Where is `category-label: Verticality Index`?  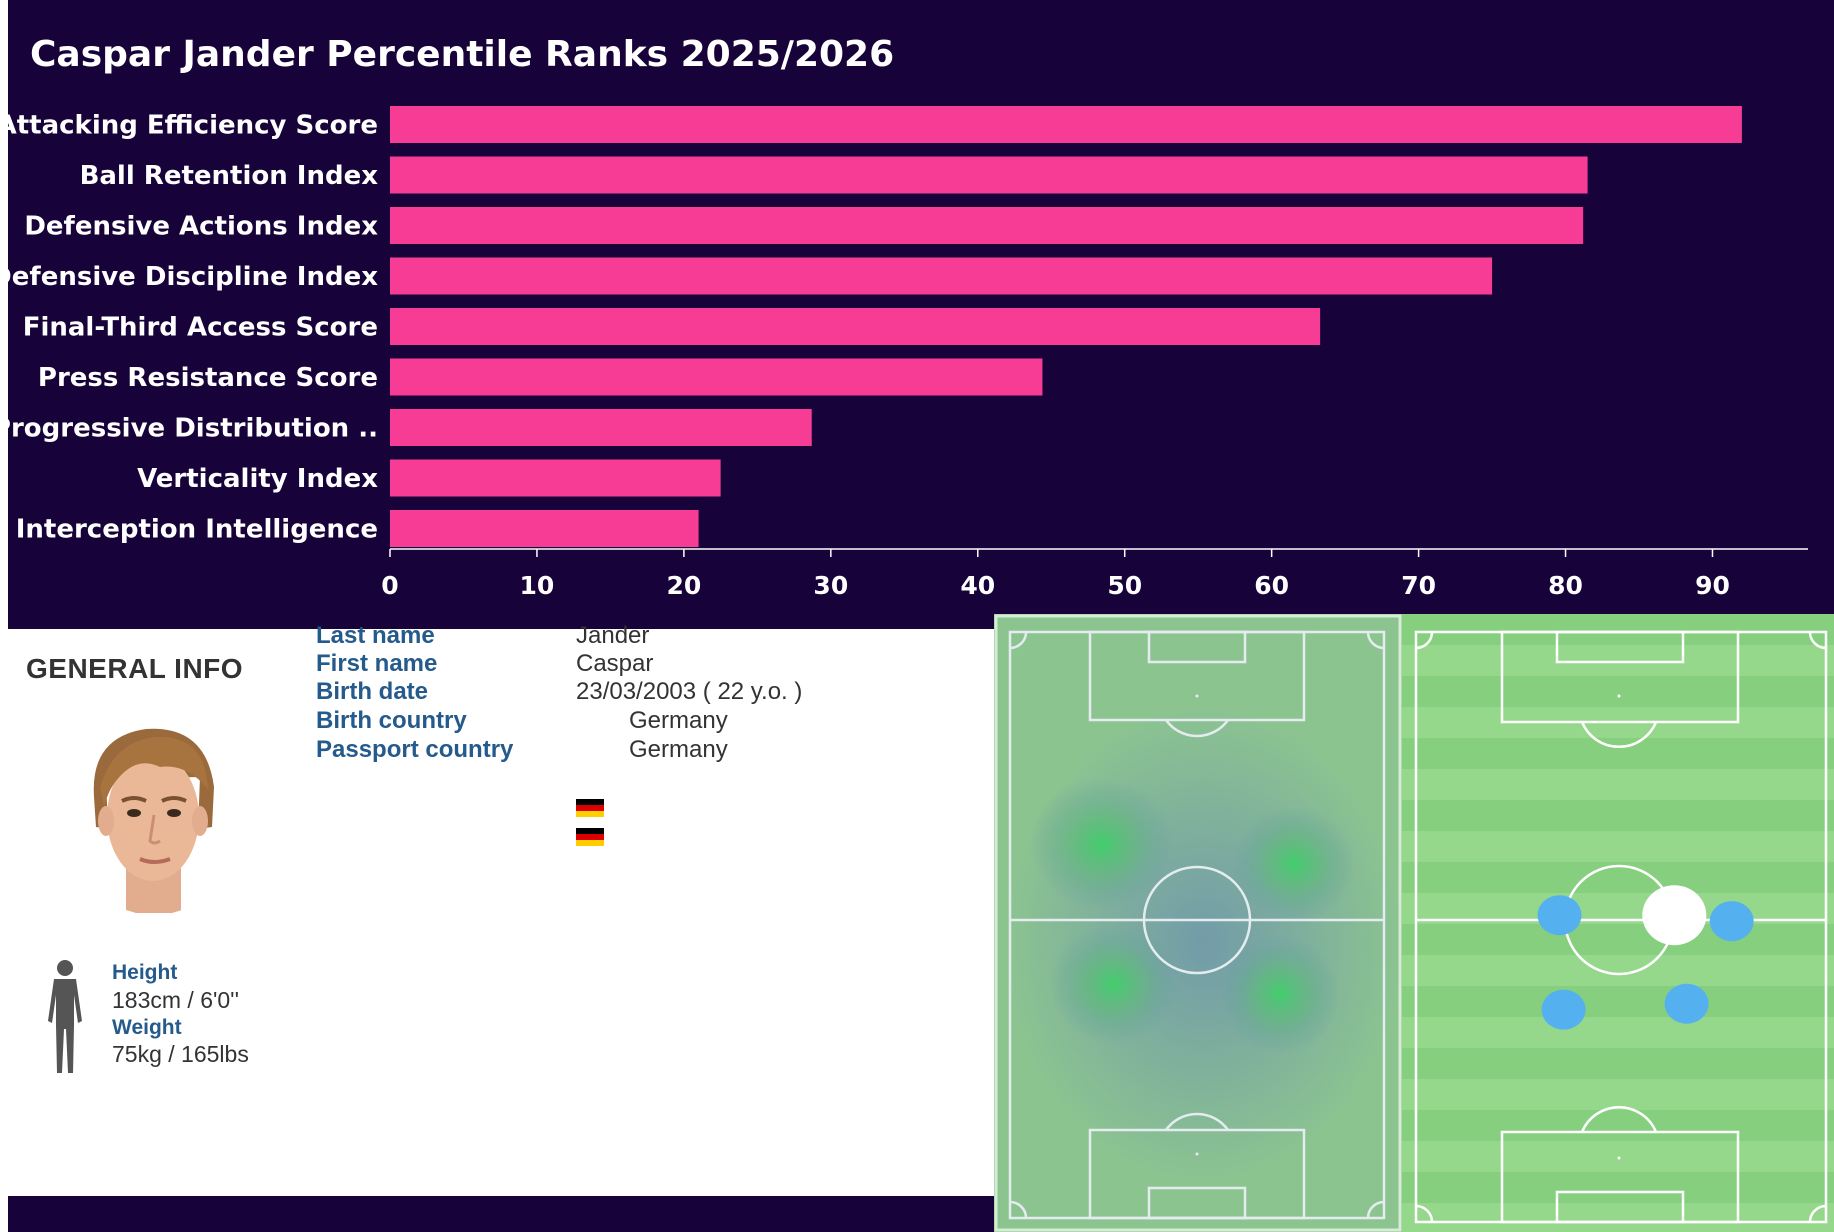 category-label: Verticality Index is located at coordinates (257, 479).